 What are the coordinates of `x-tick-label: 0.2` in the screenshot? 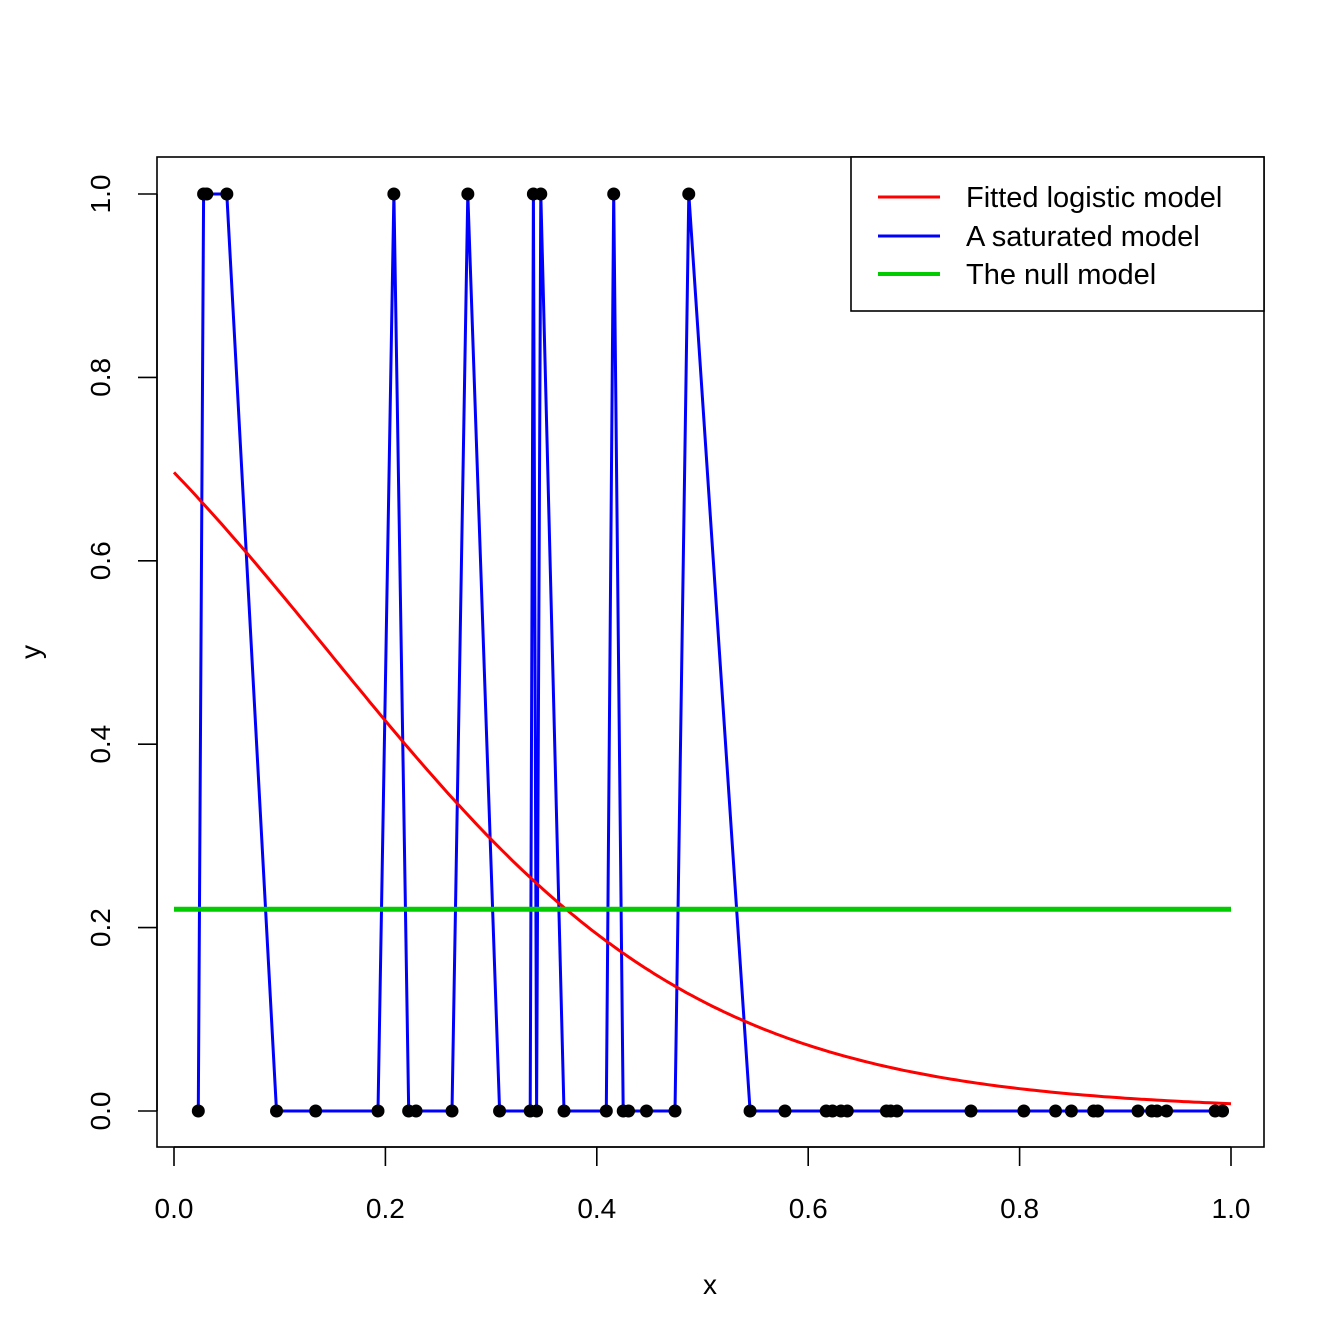 It's located at (385, 1208).